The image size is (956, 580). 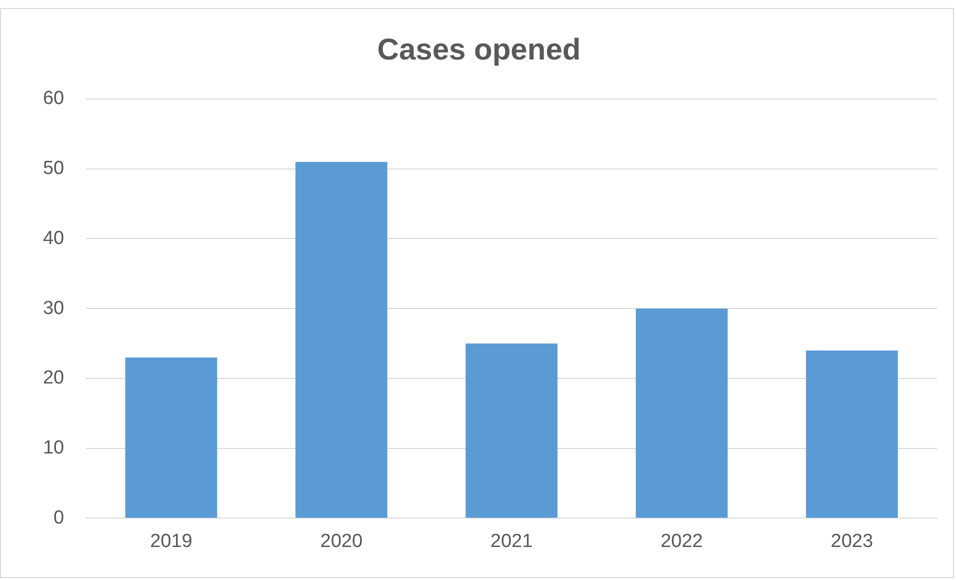 What do you see at coordinates (171, 541) in the screenshot?
I see `x-tick-label: 2019` at bounding box center [171, 541].